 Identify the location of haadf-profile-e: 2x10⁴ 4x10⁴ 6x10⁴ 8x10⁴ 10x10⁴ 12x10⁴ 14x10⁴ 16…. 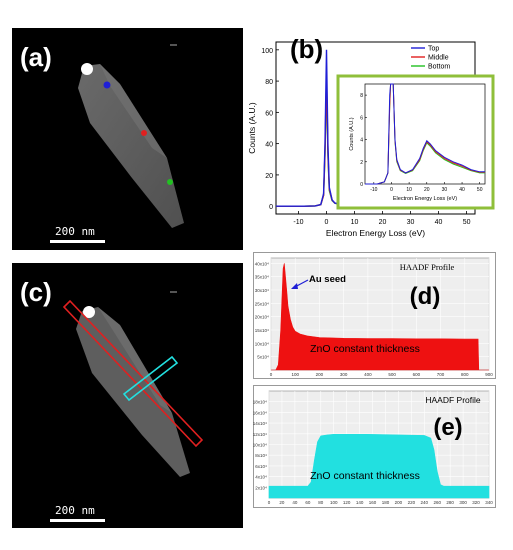
(374, 446).